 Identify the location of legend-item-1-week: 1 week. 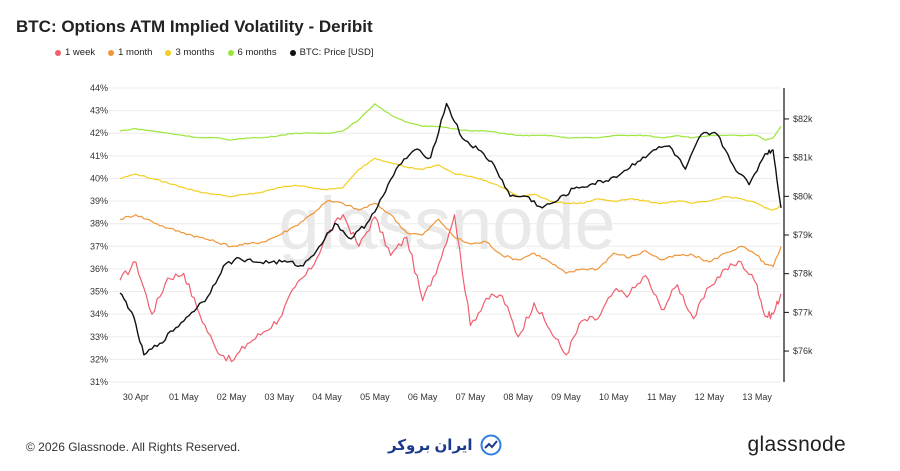
(75, 52).